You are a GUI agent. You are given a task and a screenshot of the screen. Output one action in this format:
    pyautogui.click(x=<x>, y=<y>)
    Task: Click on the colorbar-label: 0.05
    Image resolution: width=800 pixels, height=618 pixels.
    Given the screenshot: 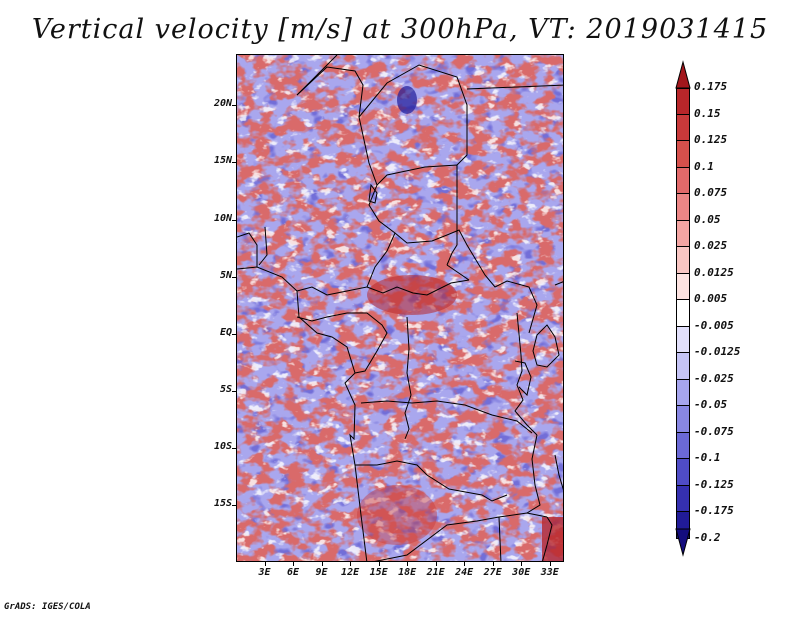 What is the action you would take?
    pyautogui.click(x=707, y=219)
    